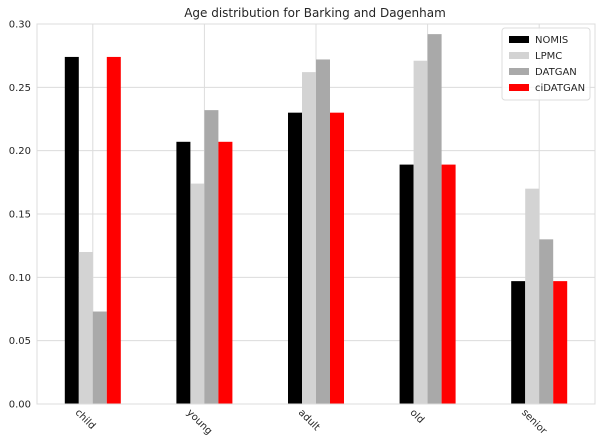 The height and width of the screenshot is (446, 601). What do you see at coordinates (71, 230) in the screenshot?
I see `bar-nomis-child` at bounding box center [71, 230].